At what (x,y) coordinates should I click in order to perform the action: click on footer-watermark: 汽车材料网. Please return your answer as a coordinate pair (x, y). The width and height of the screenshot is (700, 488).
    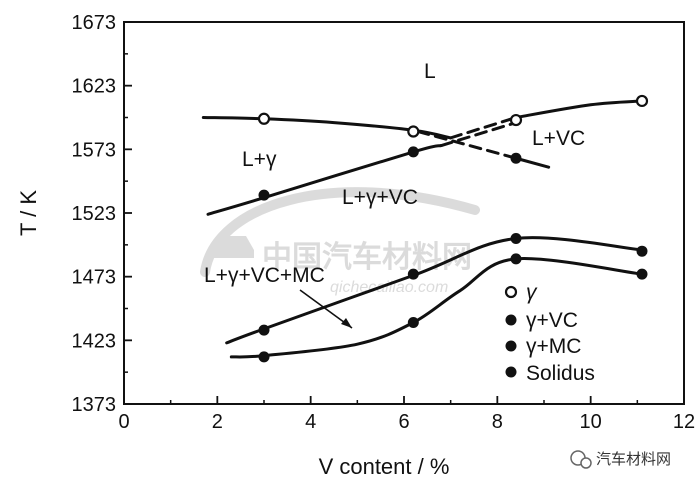
    Looking at the image, I should click on (620, 459).